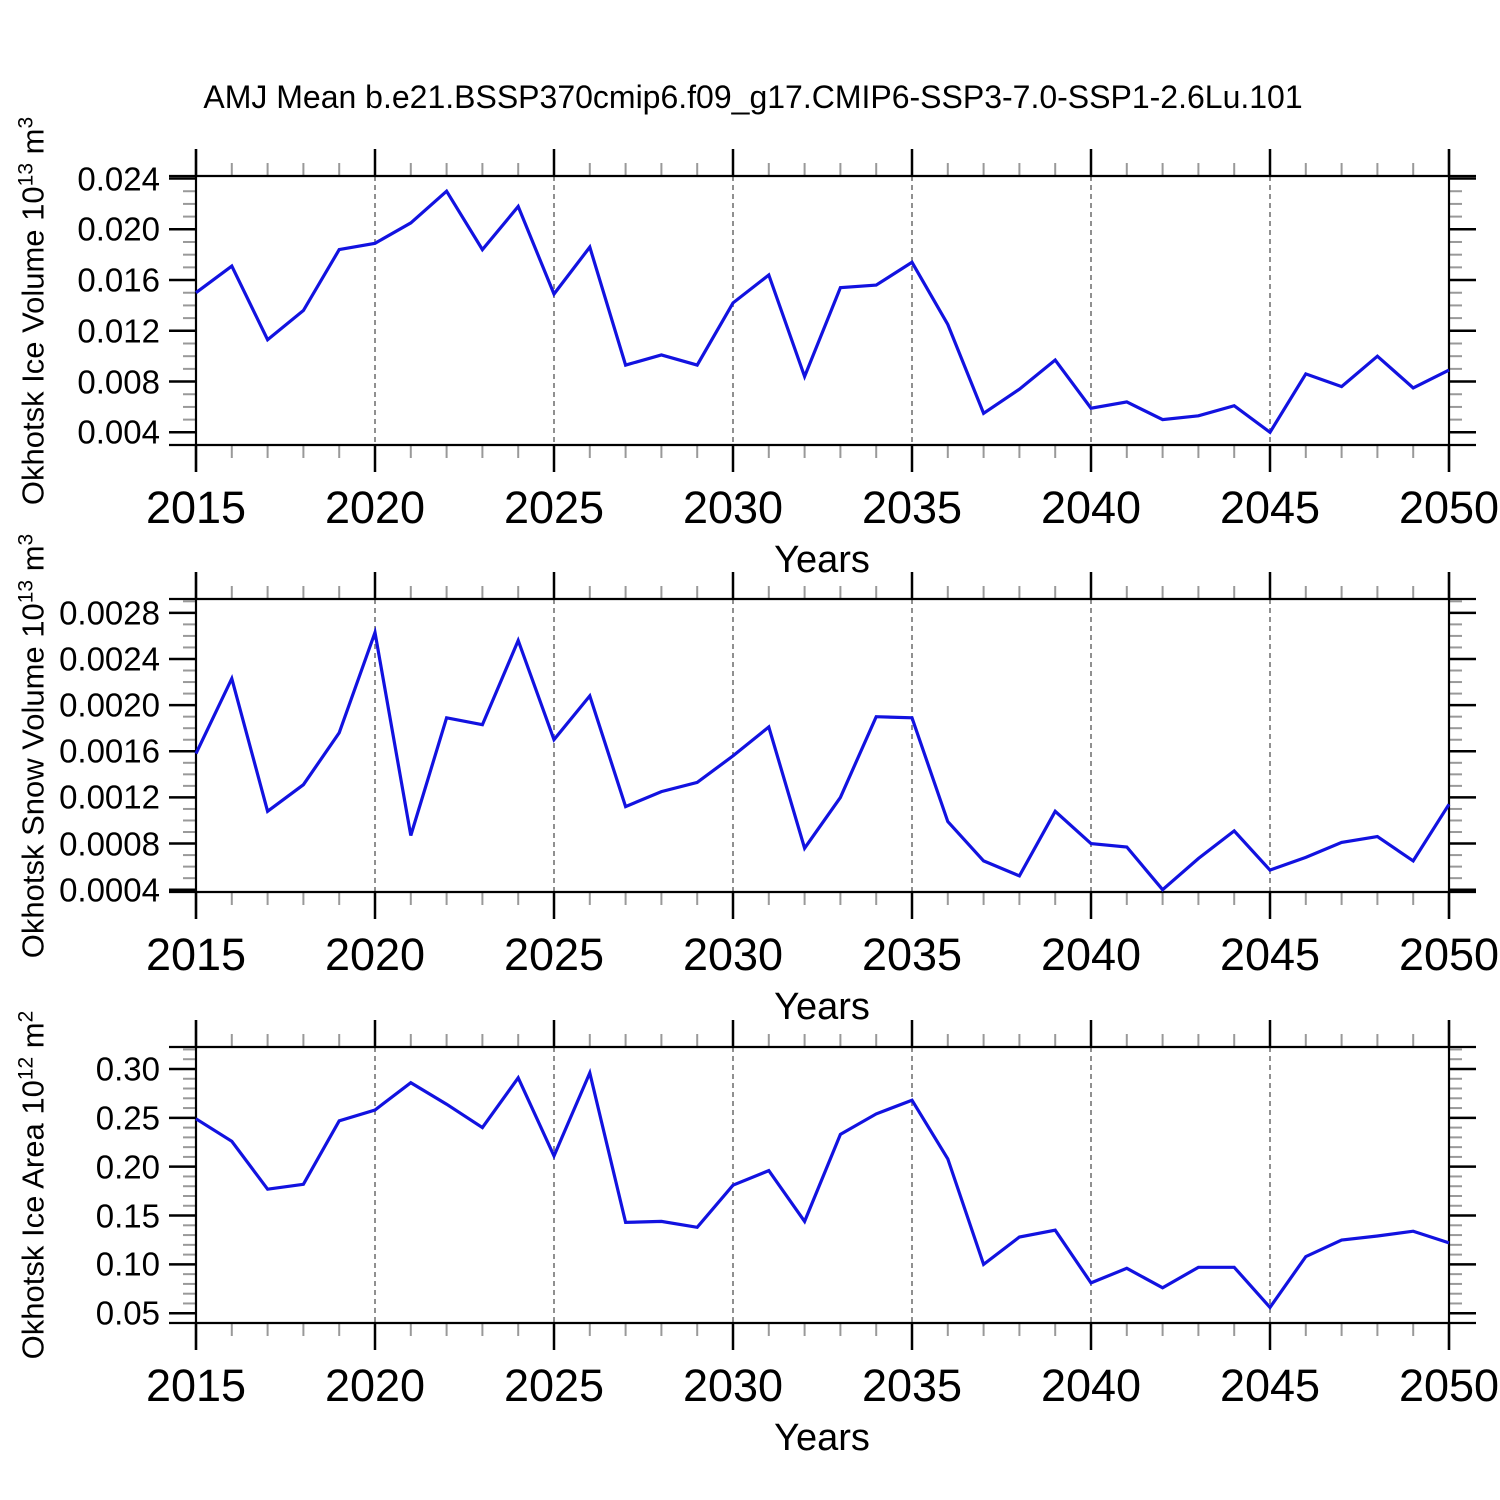 This screenshot has width=1500, height=1500. Describe the element at coordinates (26, 1016) in the screenshot. I see `y-axis-title-superscript: 2` at that location.